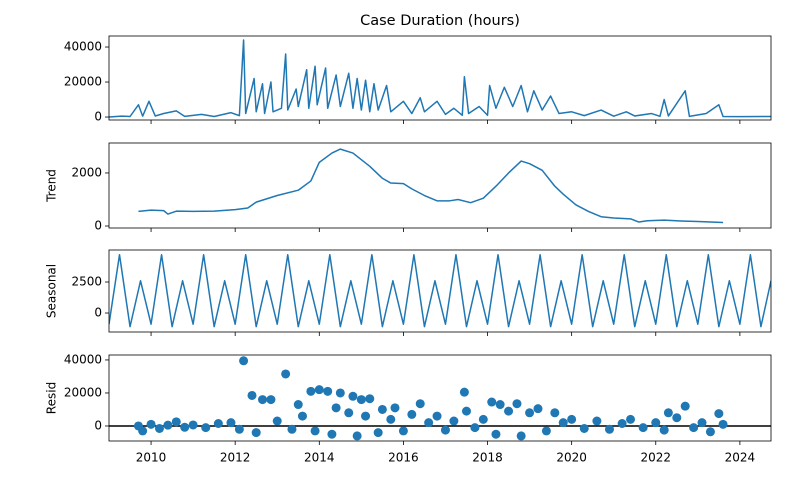  What do you see at coordinates (319, 458) in the screenshot?
I see `x-tick-label: 2014` at bounding box center [319, 458].